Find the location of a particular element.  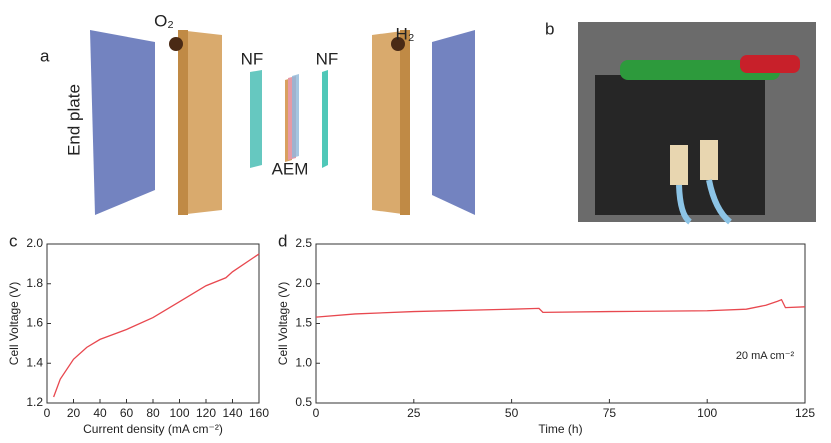

h2-label: H₂ is located at coordinates (405, 33).